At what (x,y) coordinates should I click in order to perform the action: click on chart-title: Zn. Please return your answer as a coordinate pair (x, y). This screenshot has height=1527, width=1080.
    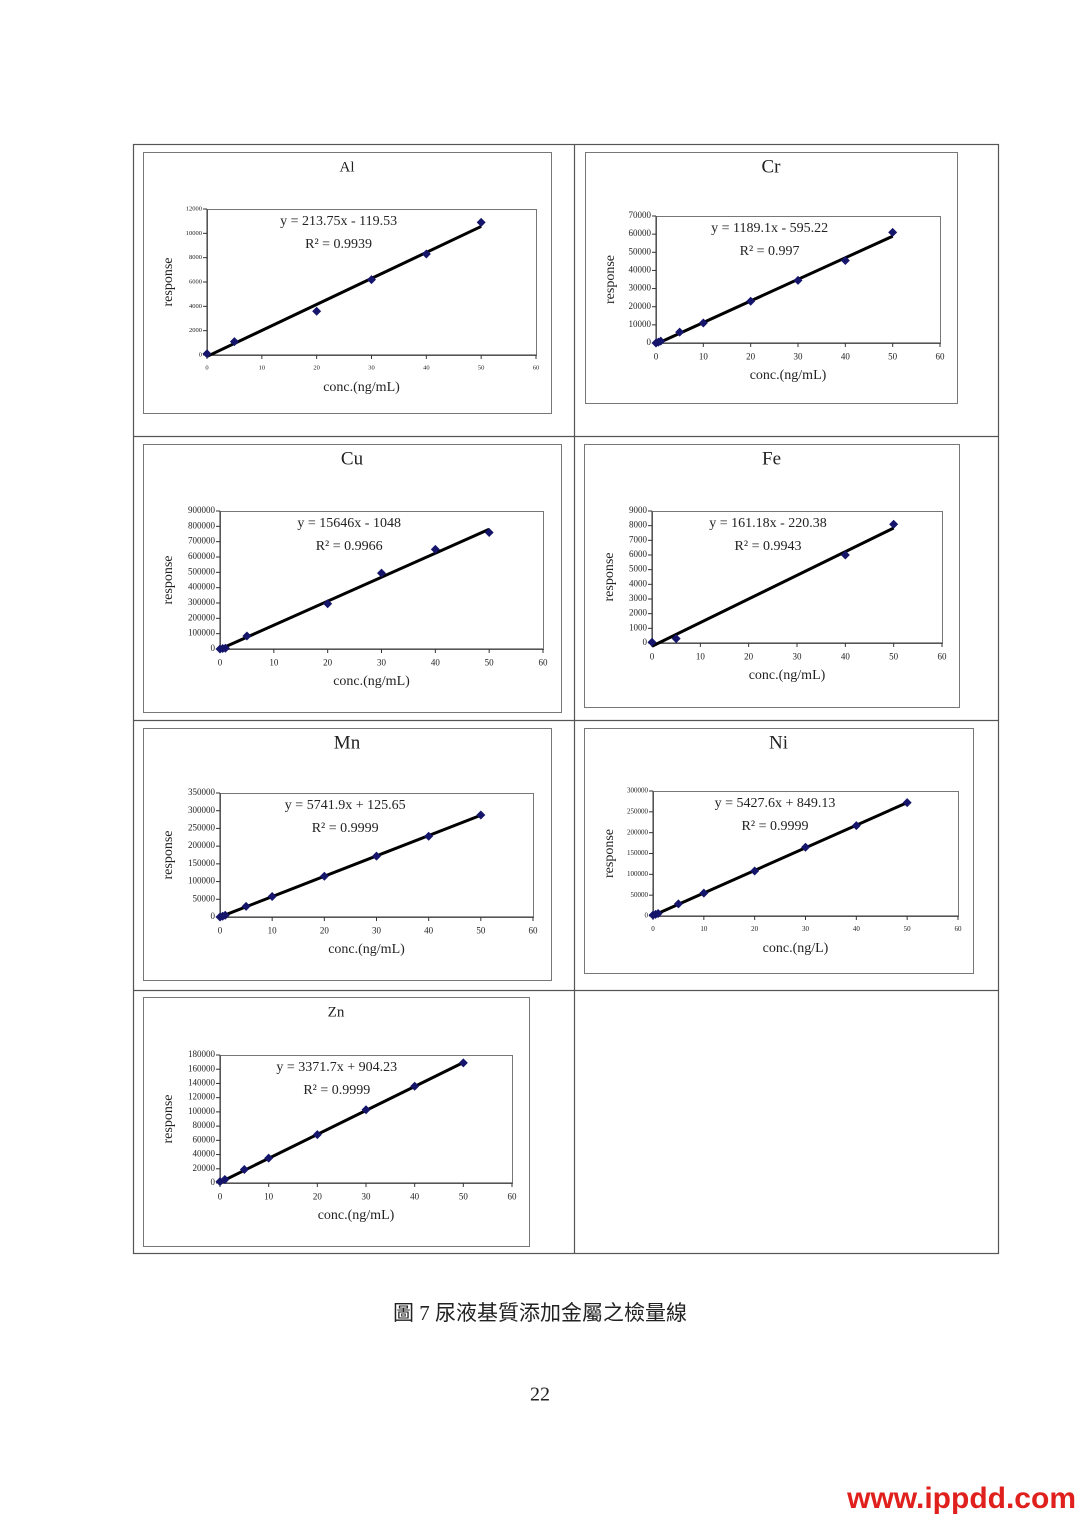
    Looking at the image, I should click on (336, 1012).